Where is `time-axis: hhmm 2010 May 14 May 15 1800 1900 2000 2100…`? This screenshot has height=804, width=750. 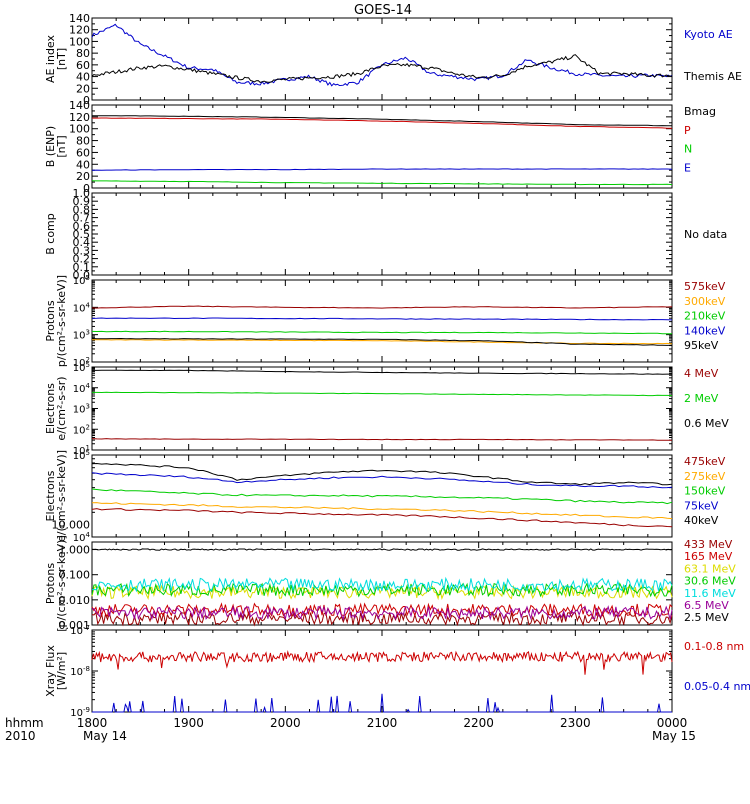 time-axis: hhmm 2010 May 14 May 15 1800 1900 2000 2100… is located at coordinates (350, 729).